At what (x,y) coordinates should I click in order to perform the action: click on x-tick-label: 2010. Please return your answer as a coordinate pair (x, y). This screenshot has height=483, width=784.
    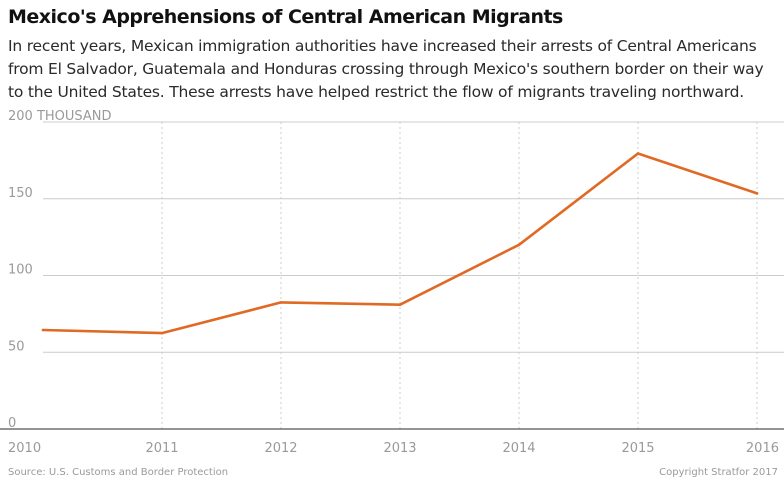
    Looking at the image, I should click on (24, 448).